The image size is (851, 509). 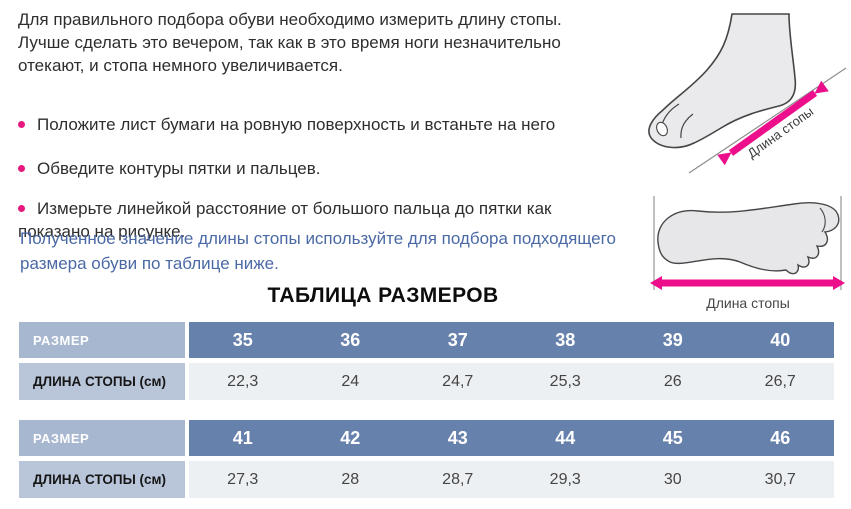 I want to click on length-cell: 26, so click(x=673, y=381).